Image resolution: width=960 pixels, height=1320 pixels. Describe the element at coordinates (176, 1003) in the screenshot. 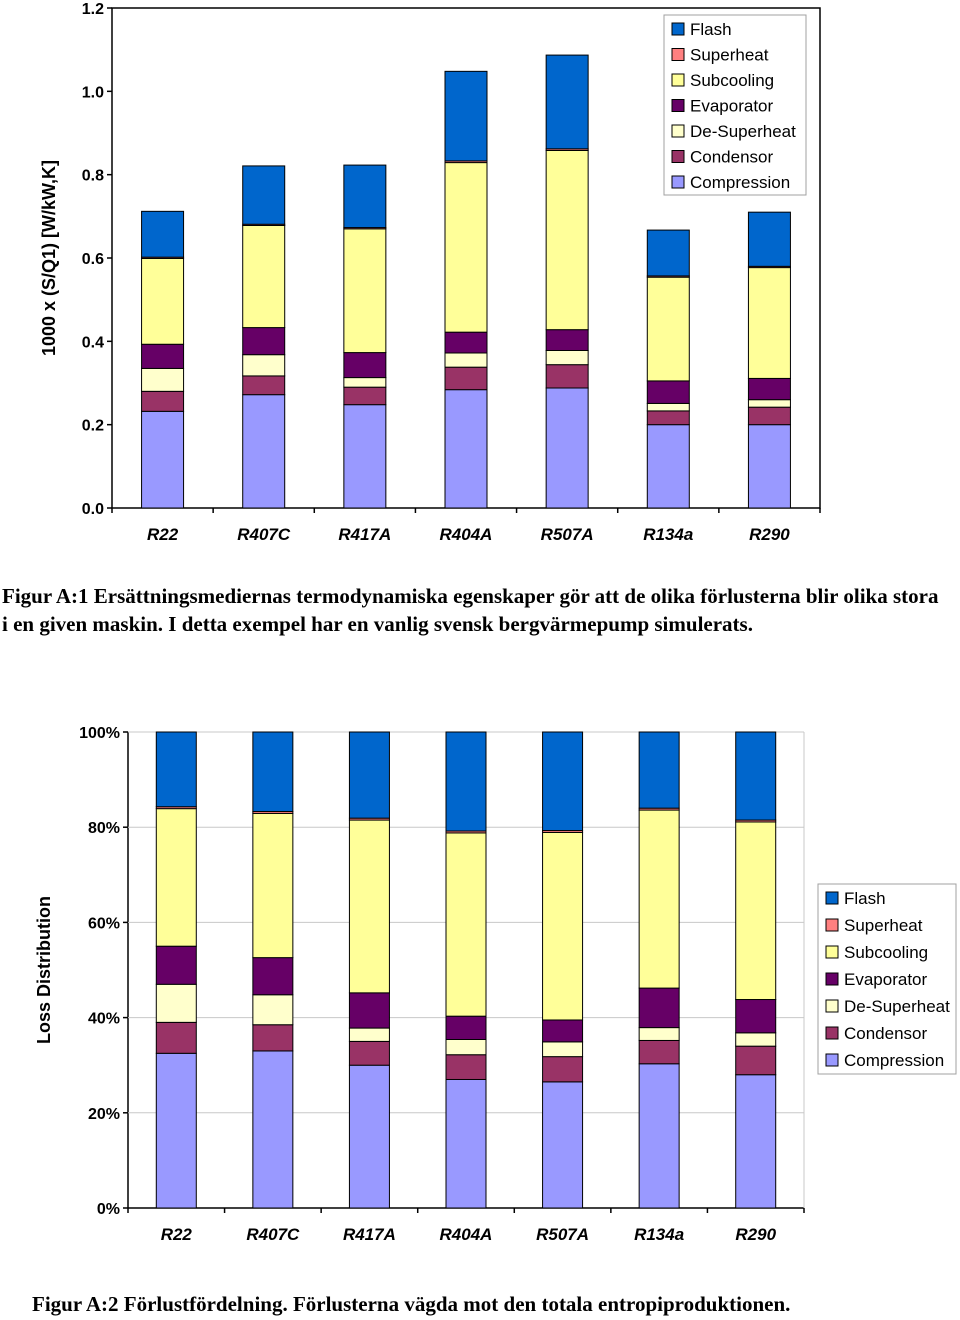

I see `bar-segment-de-superheat-r22` at that location.